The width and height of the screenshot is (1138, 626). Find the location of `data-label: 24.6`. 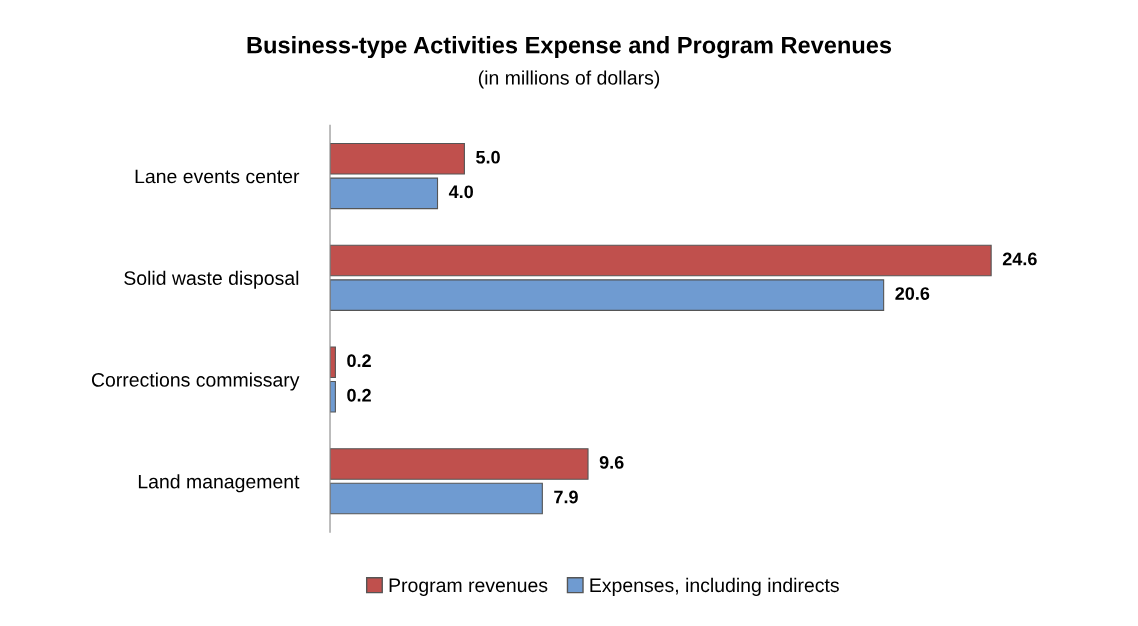

data-label: 24.6 is located at coordinates (1019, 259).